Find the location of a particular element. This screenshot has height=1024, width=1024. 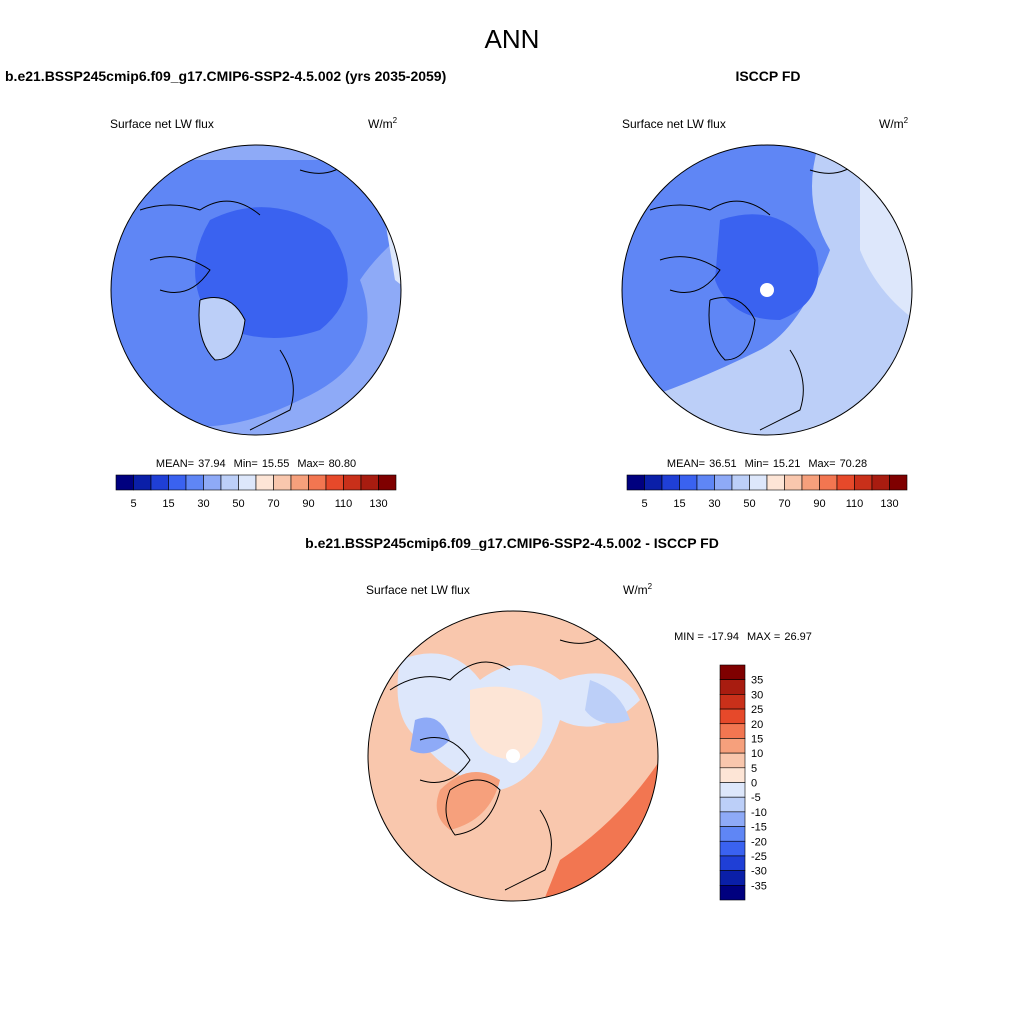

figure-title: ANN is located at coordinates (512, 39).